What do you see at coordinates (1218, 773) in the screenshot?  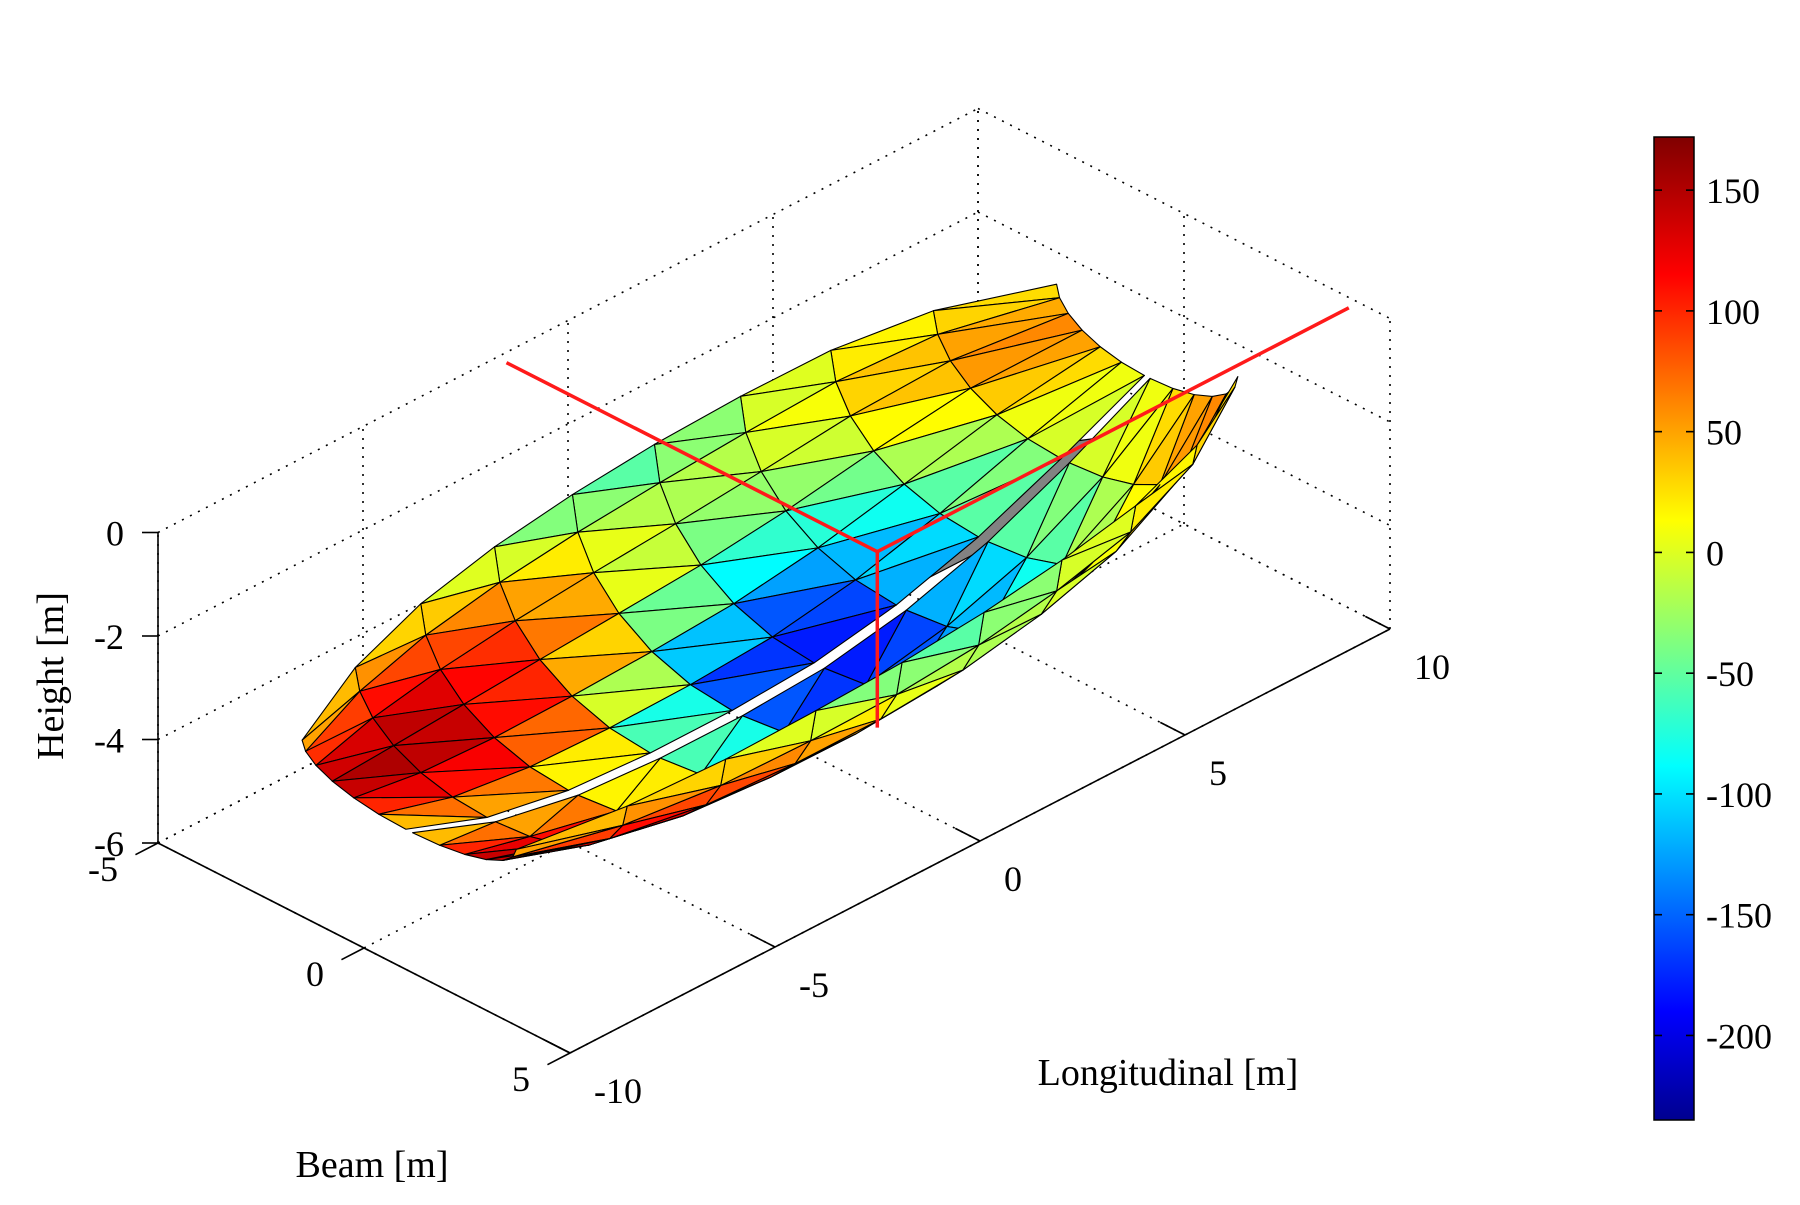 I see `x-tick-label: 5` at bounding box center [1218, 773].